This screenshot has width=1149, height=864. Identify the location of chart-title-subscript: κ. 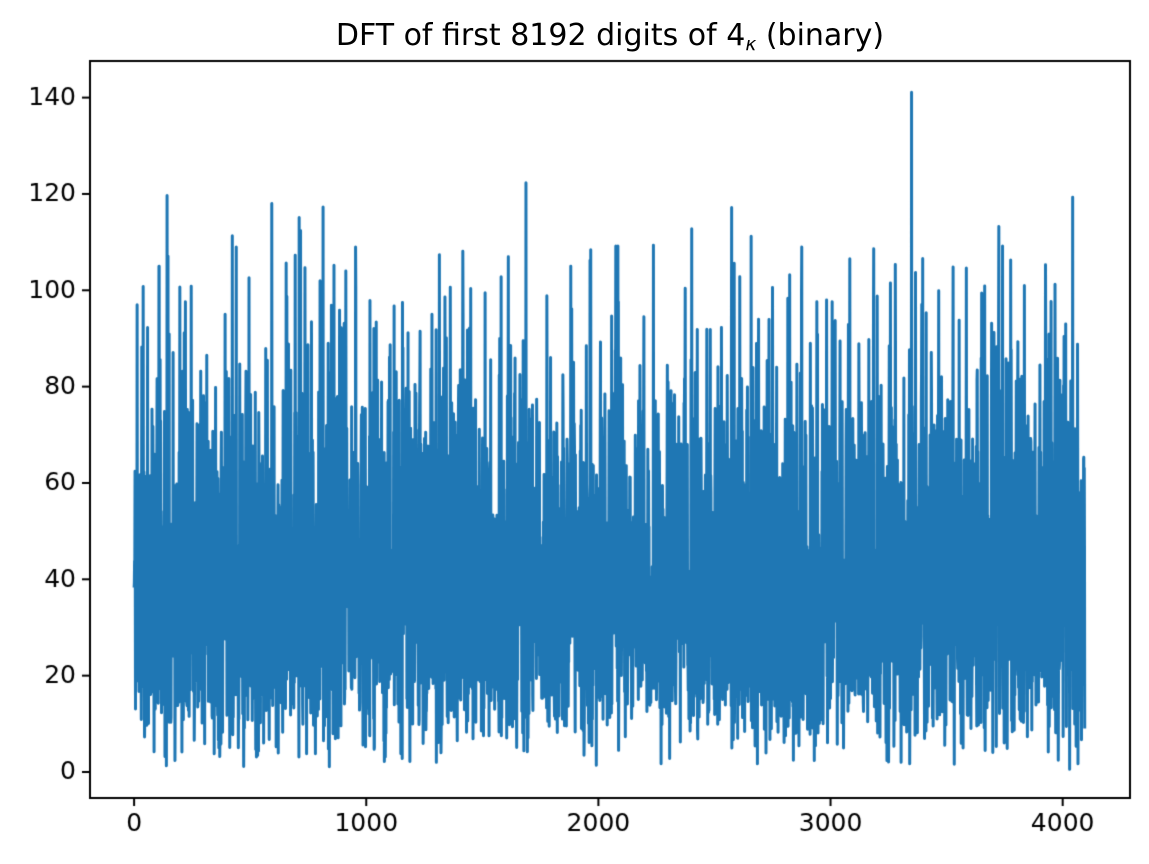
(751, 45).